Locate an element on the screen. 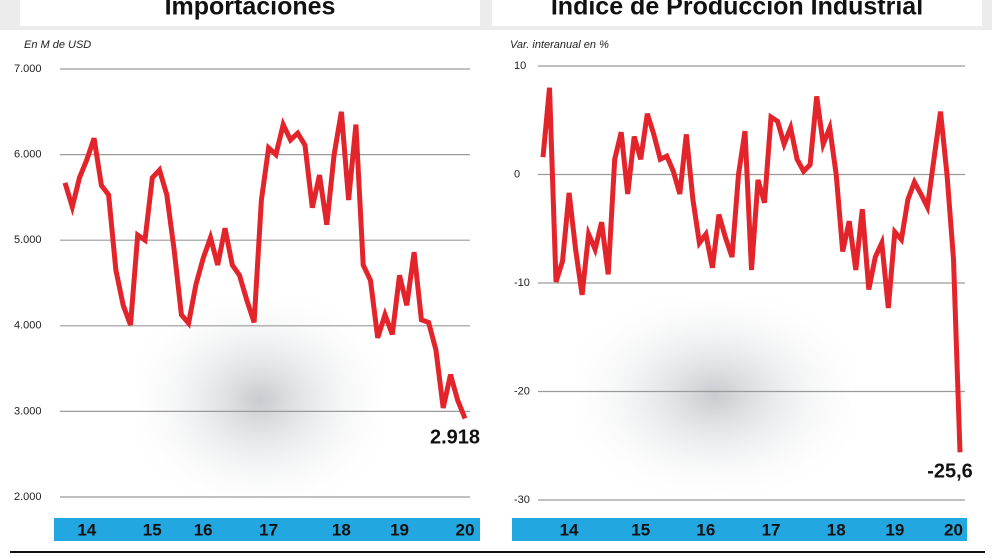 Image resolution: width=992 pixels, height=558 pixels. y-axis-title: En M de USD is located at coordinates (57, 45).